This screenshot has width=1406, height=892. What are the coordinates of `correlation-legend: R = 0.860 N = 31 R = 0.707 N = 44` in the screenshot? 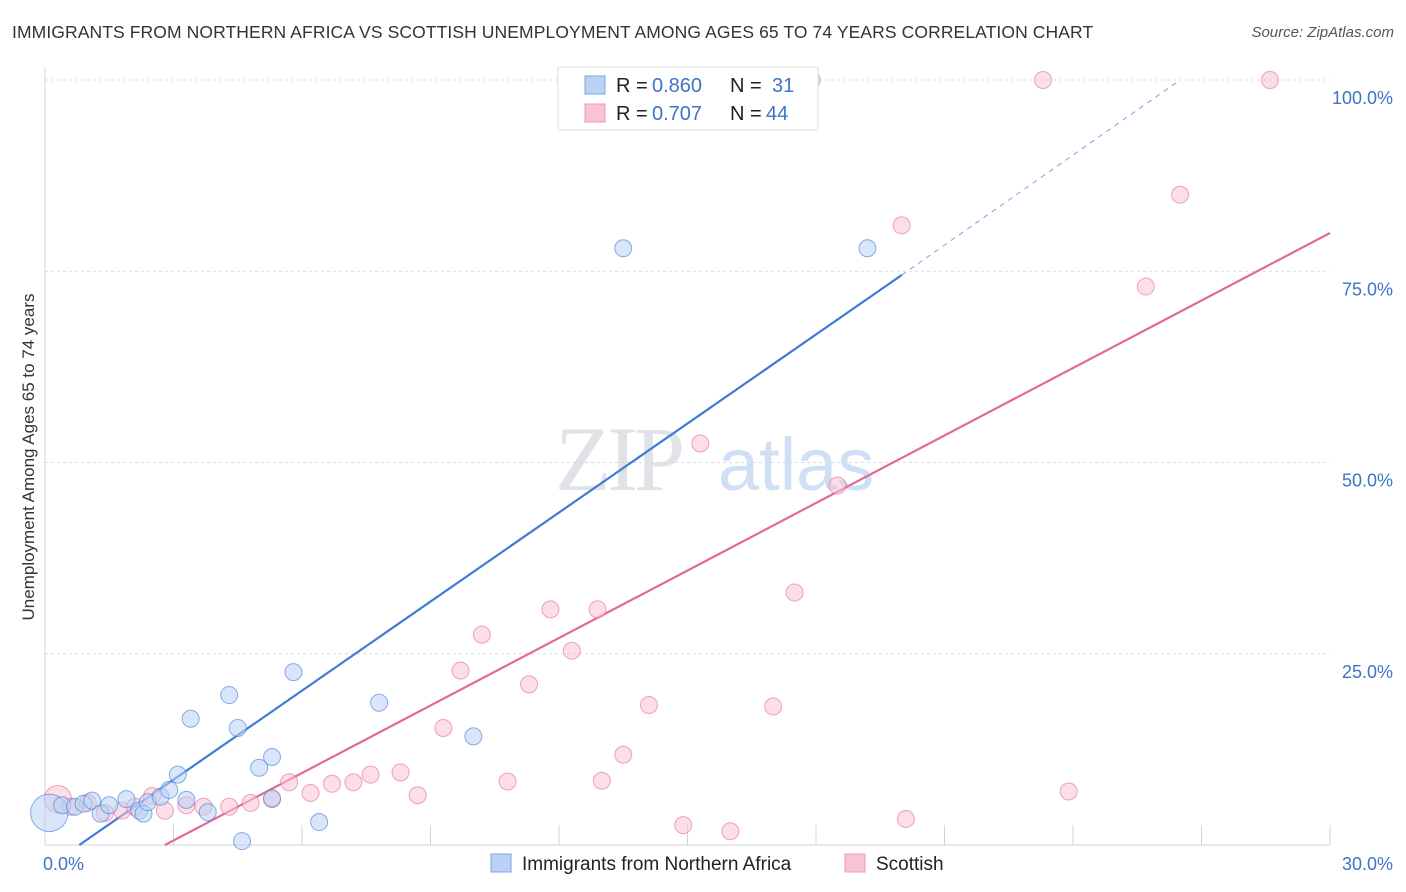 It's located at (688, 98).